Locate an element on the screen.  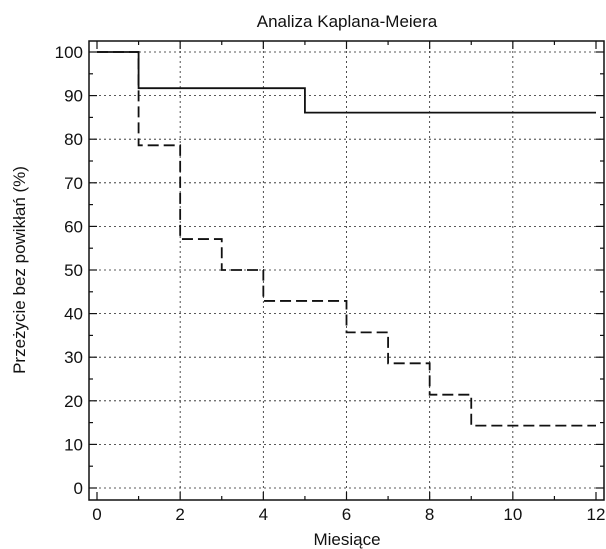
x-tick-label-10: 10 is located at coordinates (512, 514).